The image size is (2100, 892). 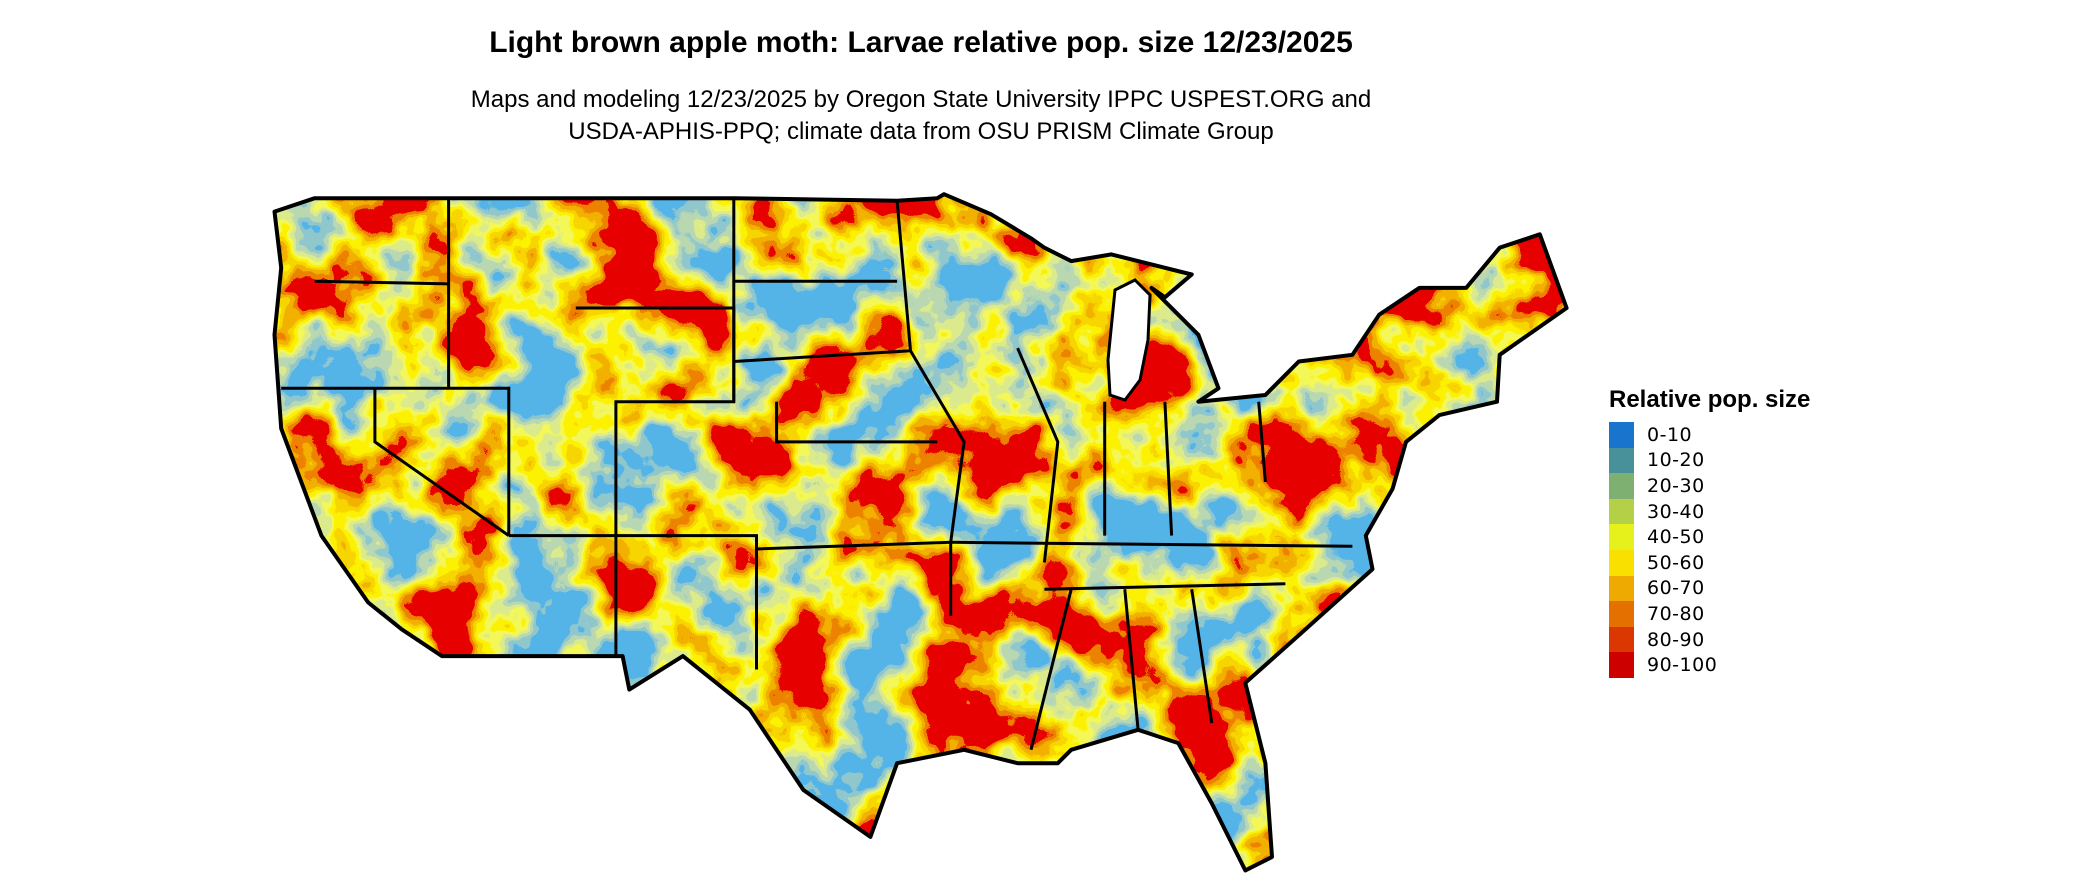 What do you see at coordinates (1710, 399) in the screenshot?
I see `legend-title: Relative pop. size` at bounding box center [1710, 399].